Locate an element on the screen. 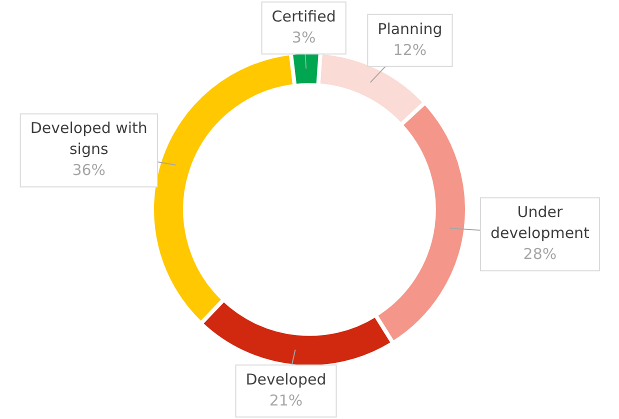  slice-label: Certified is located at coordinates (304, 16).